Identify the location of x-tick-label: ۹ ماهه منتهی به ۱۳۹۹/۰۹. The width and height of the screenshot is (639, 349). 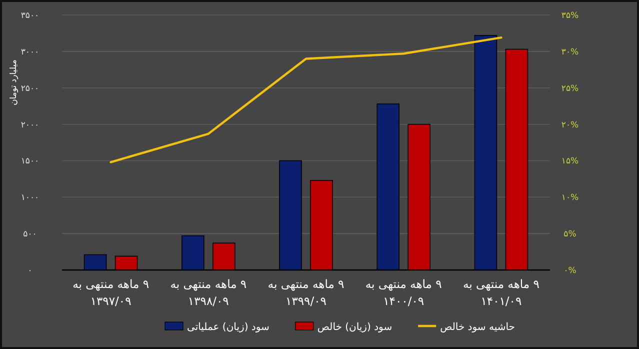
(306, 293).